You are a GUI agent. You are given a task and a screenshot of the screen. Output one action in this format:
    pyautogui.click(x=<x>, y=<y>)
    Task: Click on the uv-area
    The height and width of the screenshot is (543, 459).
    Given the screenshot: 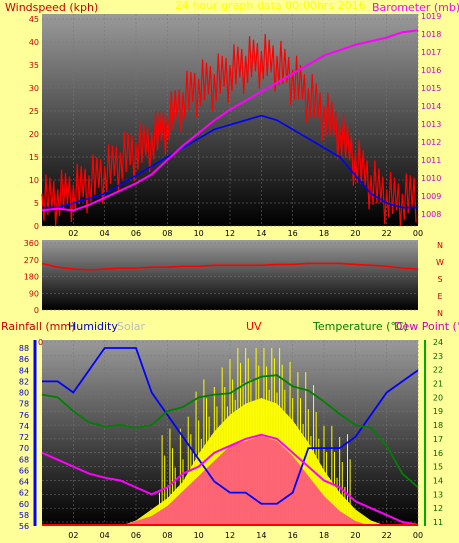 What is the action you would take?
    pyautogui.click(x=230, y=480)
    